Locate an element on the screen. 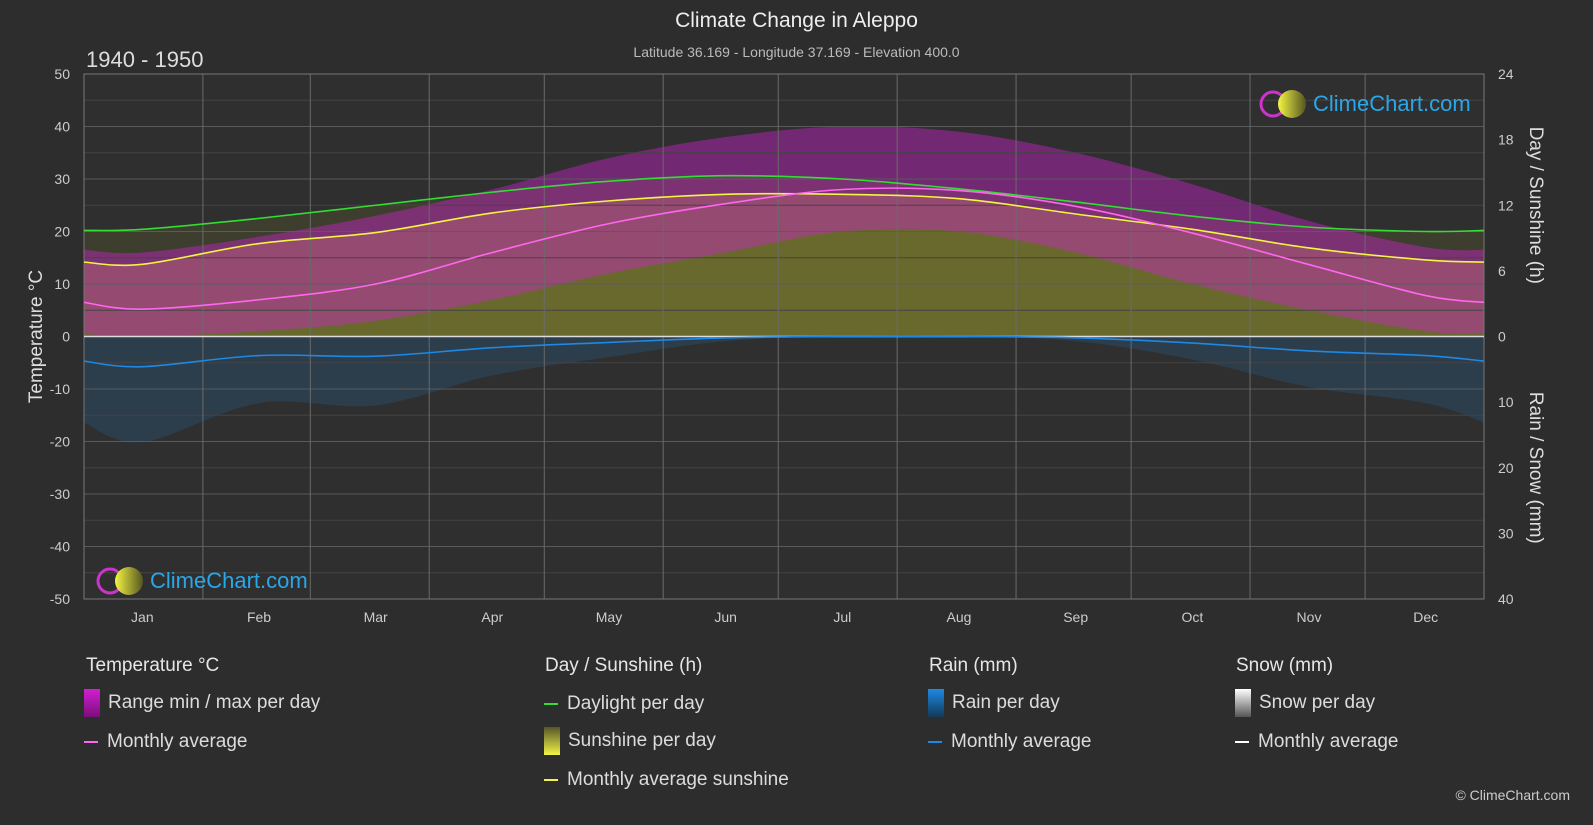  temp-avg-swatch is located at coordinates (91, 742).